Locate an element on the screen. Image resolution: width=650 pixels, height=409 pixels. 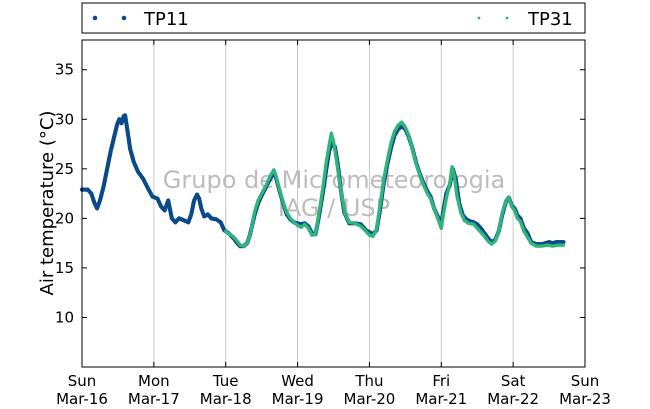
y-axis-tick-labels: 10 15 20 25 30 35 is located at coordinates (64, 194).